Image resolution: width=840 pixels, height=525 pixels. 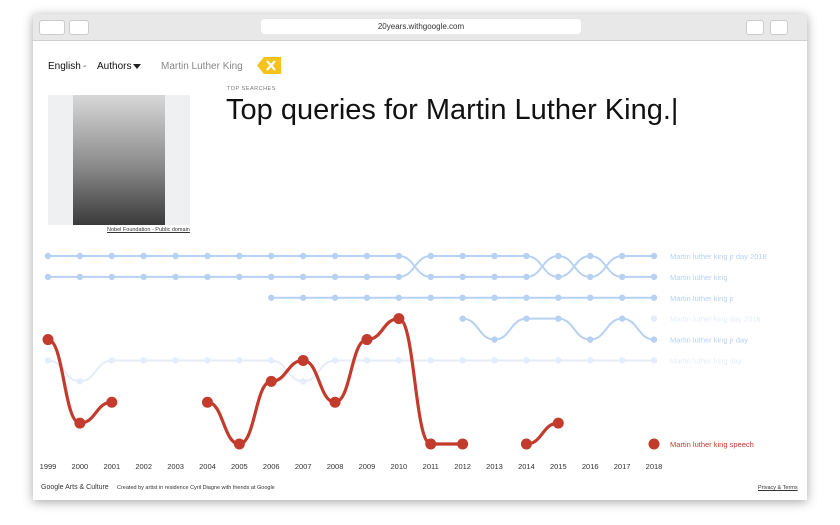 What do you see at coordinates (143, 466) in the screenshot?
I see `x-tick-label: 2002` at bounding box center [143, 466].